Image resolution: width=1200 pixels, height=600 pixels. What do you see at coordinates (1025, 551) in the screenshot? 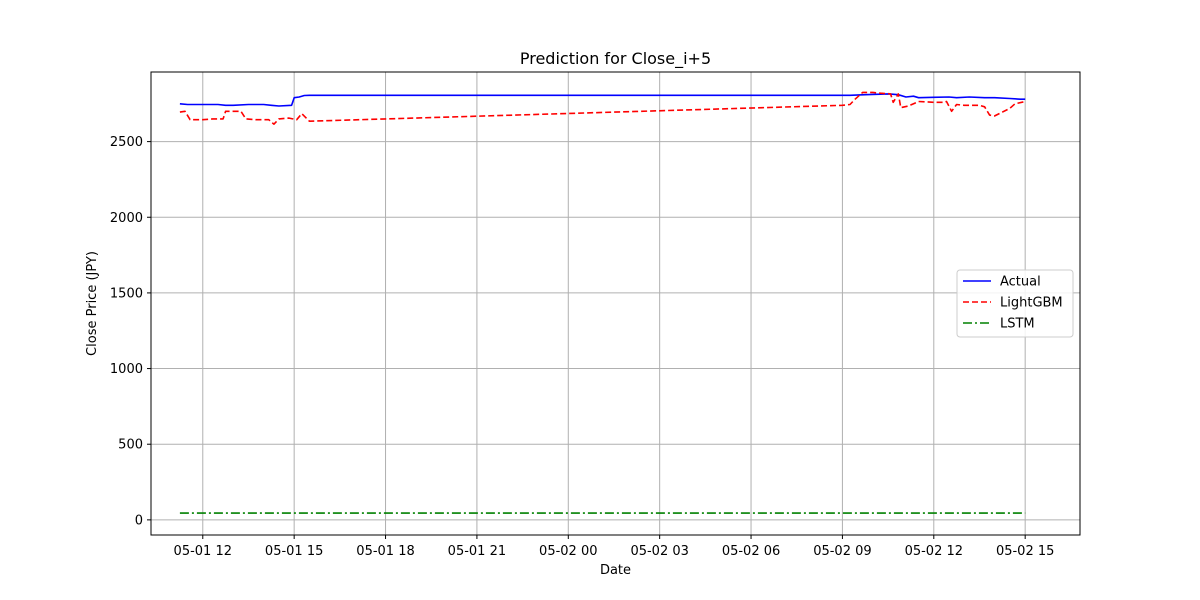
I see `x-tick-label: 05-02 15` at bounding box center [1025, 551].